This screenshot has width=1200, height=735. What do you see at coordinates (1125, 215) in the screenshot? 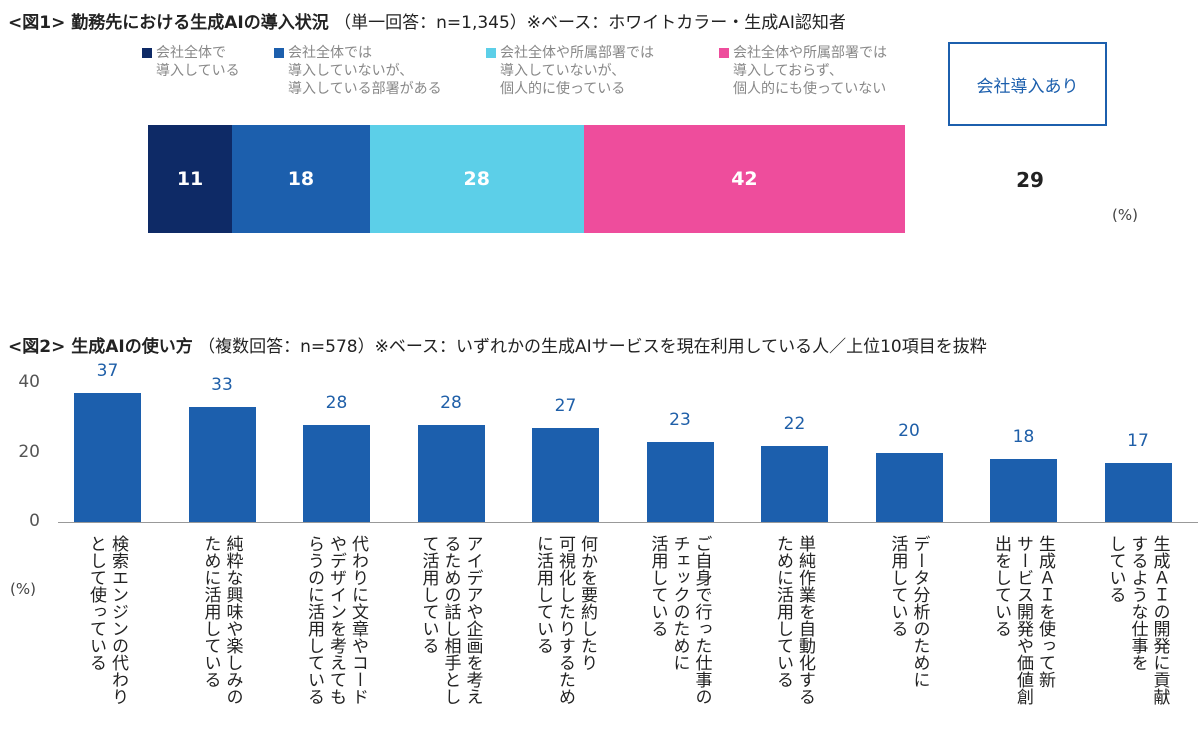
I see `fig1-unit: (%)` at bounding box center [1125, 215].